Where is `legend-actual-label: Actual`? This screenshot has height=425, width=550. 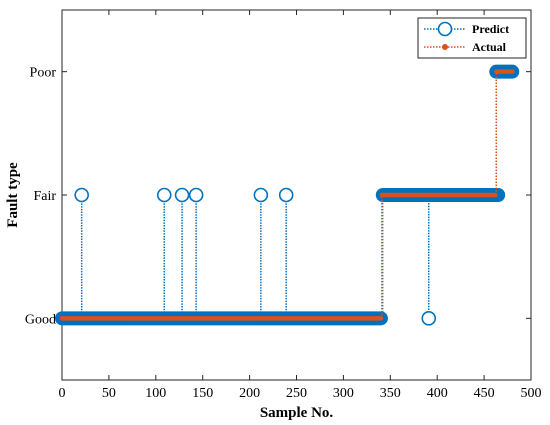 legend-actual-label: Actual is located at coordinates (489, 47).